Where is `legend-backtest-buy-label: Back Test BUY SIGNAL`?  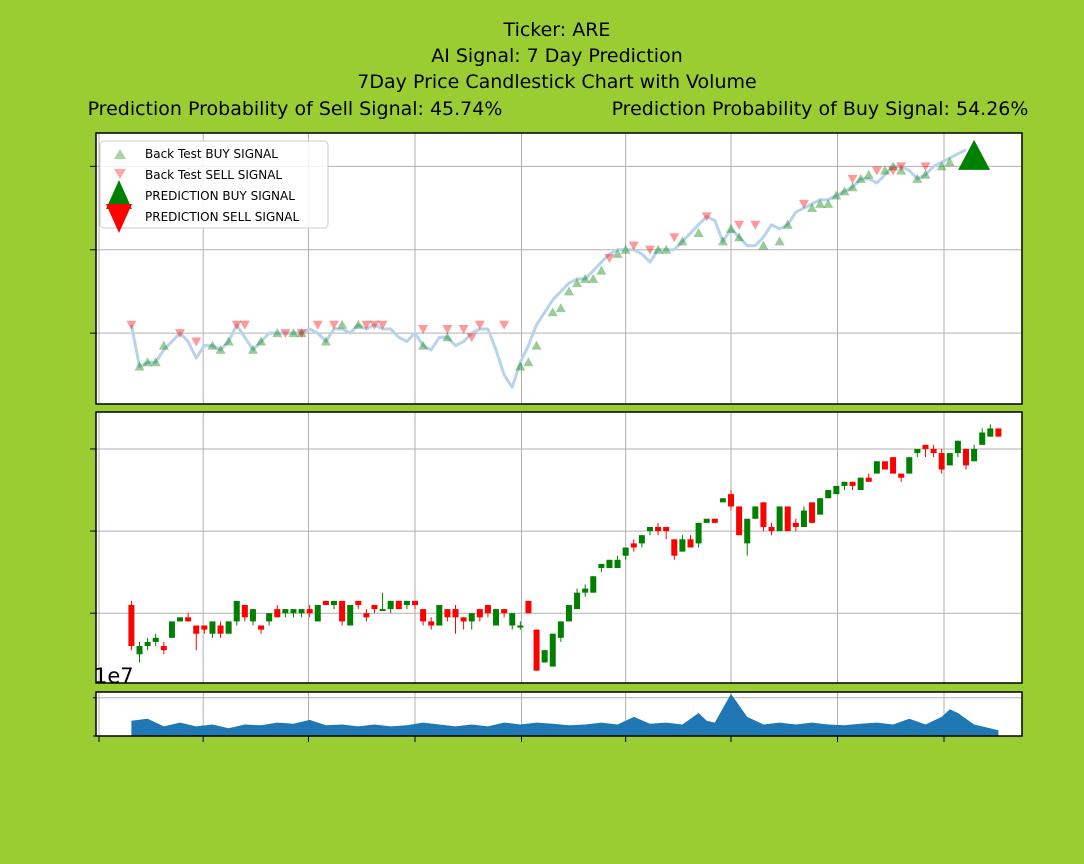 legend-backtest-buy-label: Back Test BUY SIGNAL is located at coordinates (211, 154).